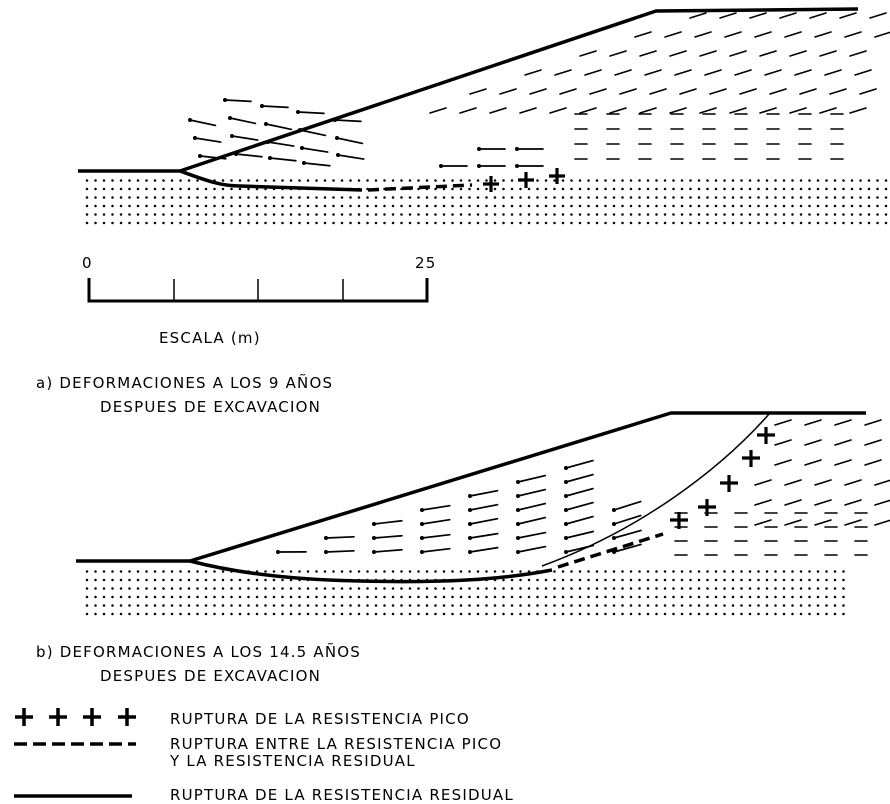 This screenshot has width=890, height=804. I want to click on legend-peak-symbol, so click(75, 717).